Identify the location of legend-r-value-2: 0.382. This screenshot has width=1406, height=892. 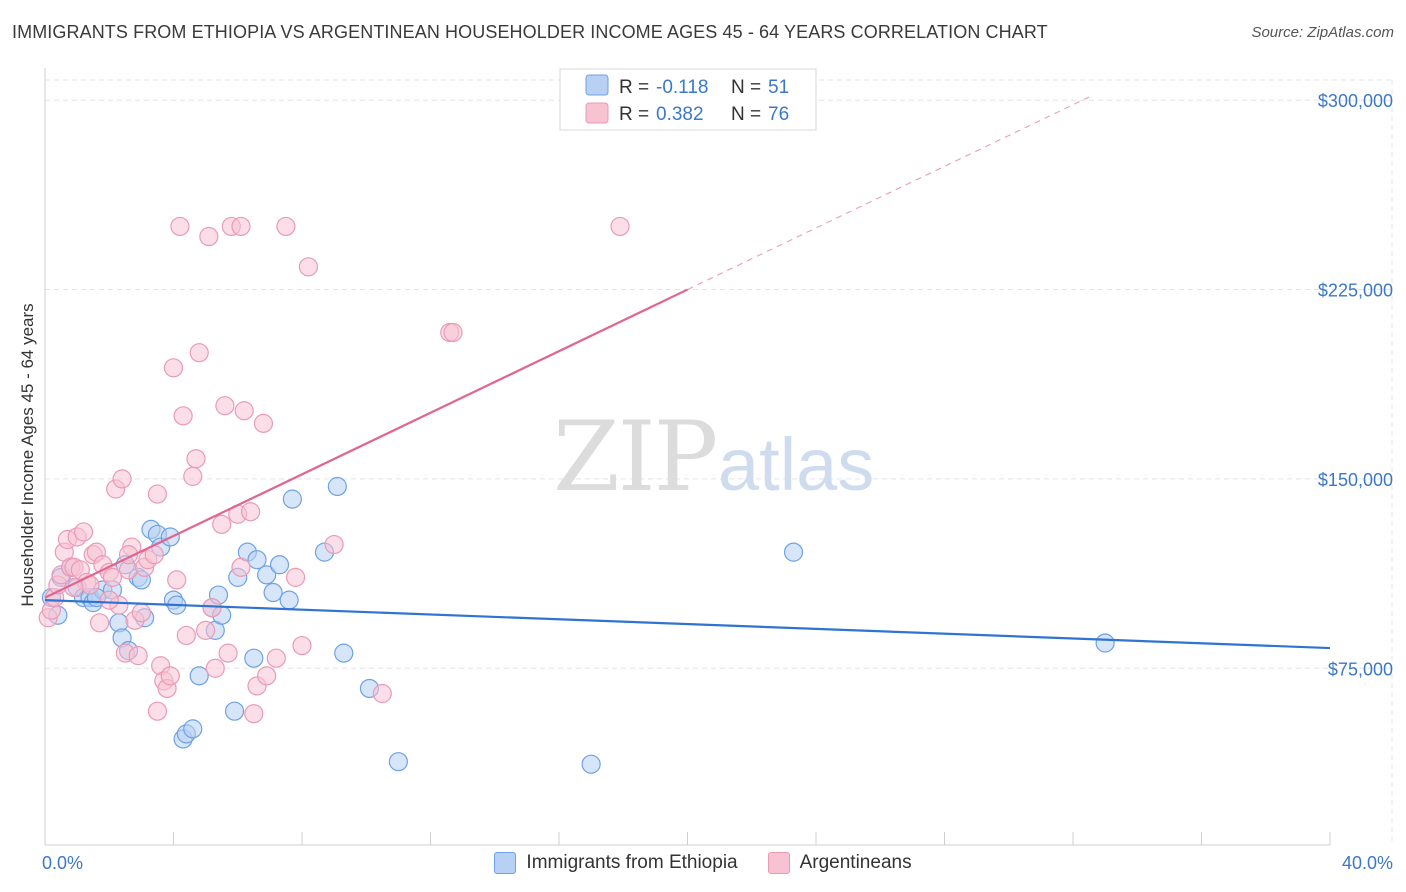
(680, 114).